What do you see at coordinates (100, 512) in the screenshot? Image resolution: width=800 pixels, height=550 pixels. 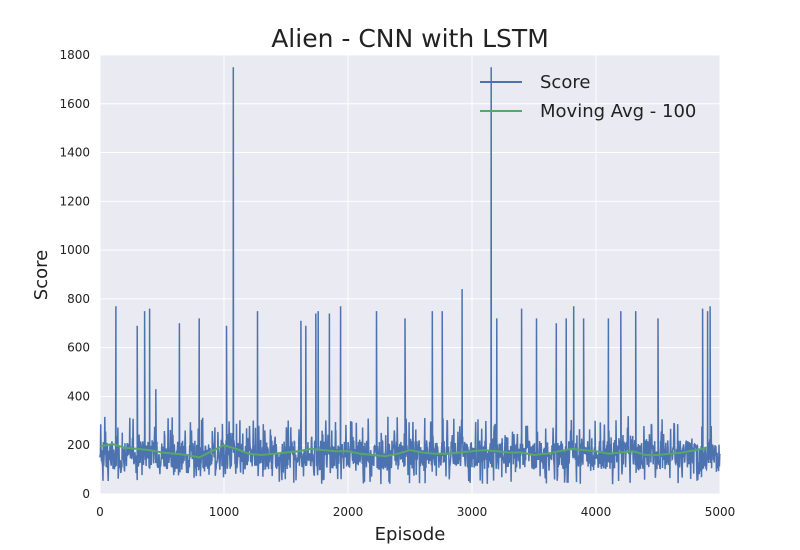 I see `x-tick-label: 0` at bounding box center [100, 512].